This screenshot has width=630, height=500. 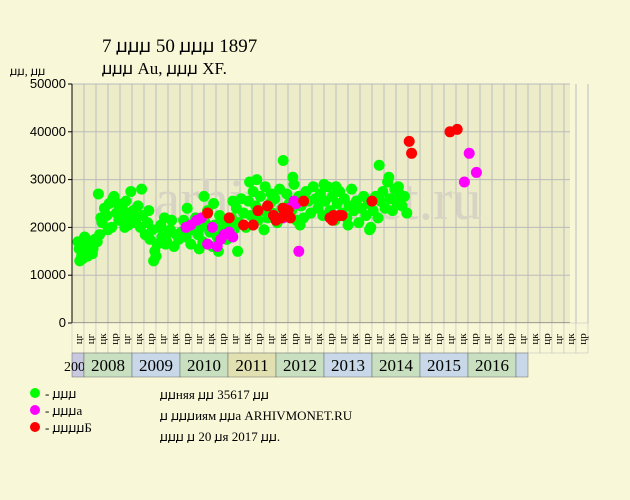 I want to click on year-label: 2008, so click(x=108, y=365).